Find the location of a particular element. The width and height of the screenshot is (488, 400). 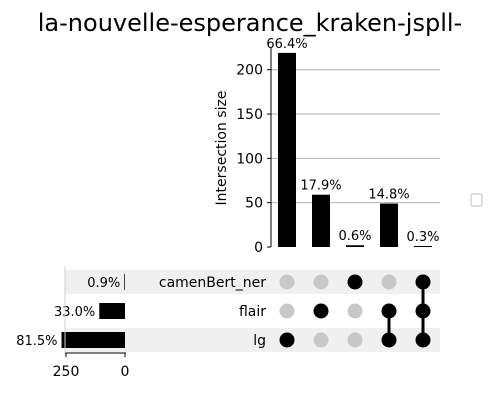

chart-title: la-nouvelle-esperance_kraken-jspll- is located at coordinates (250, 23).